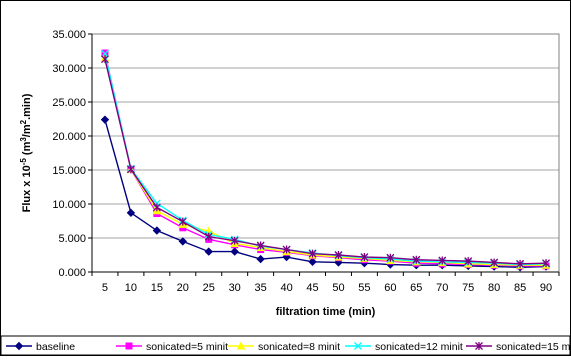  I want to click on legend-entry: baseline, so click(40, 347).